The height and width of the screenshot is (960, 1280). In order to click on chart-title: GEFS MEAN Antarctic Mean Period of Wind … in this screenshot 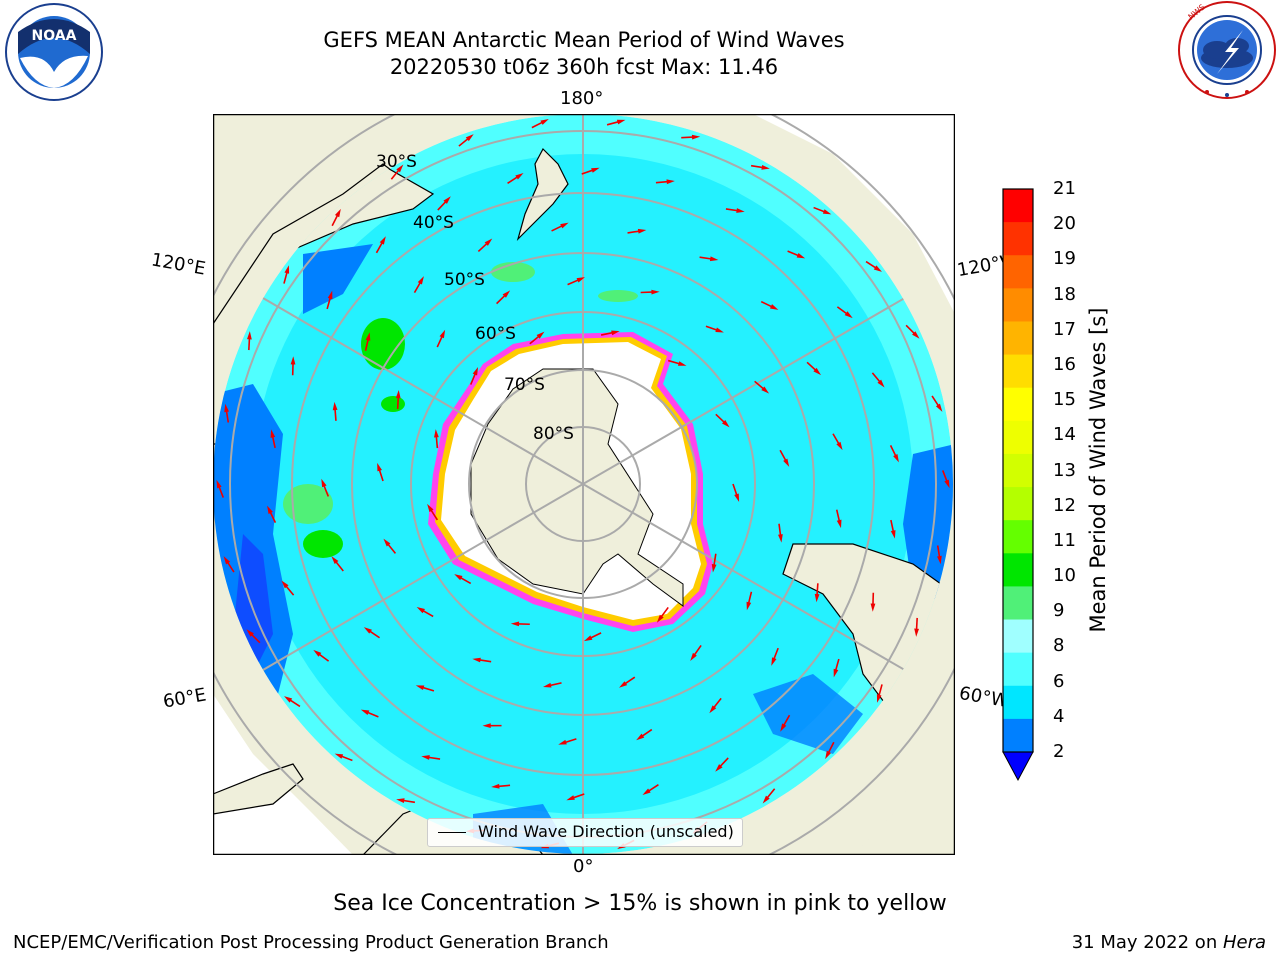, I will do `click(584, 40)`.